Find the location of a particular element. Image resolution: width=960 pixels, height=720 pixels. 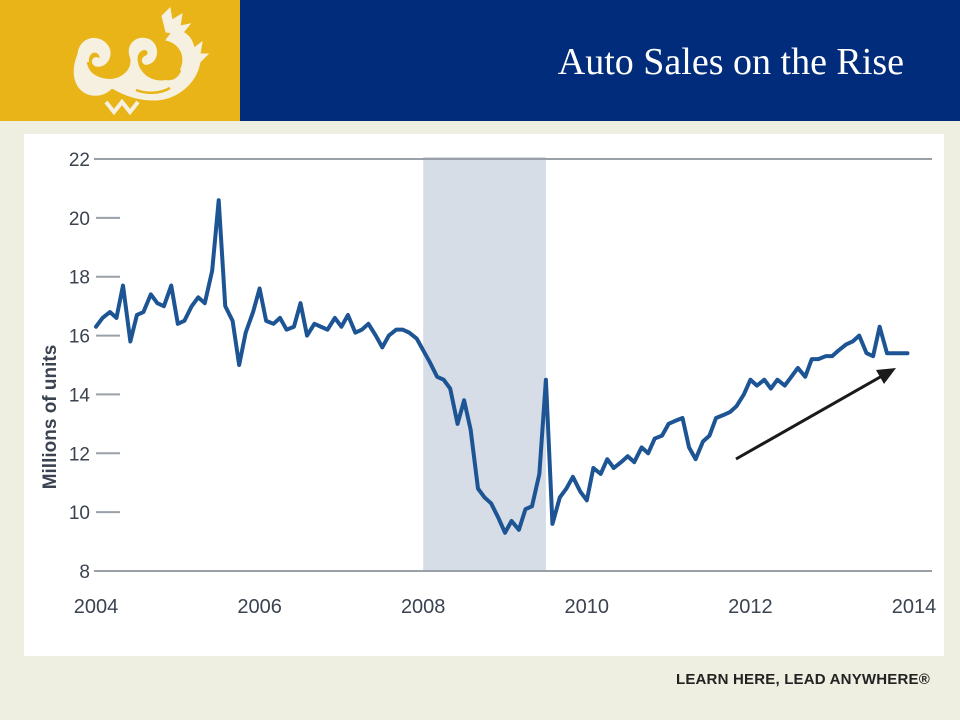

y-tick-label: 20 is located at coordinates (79, 219).